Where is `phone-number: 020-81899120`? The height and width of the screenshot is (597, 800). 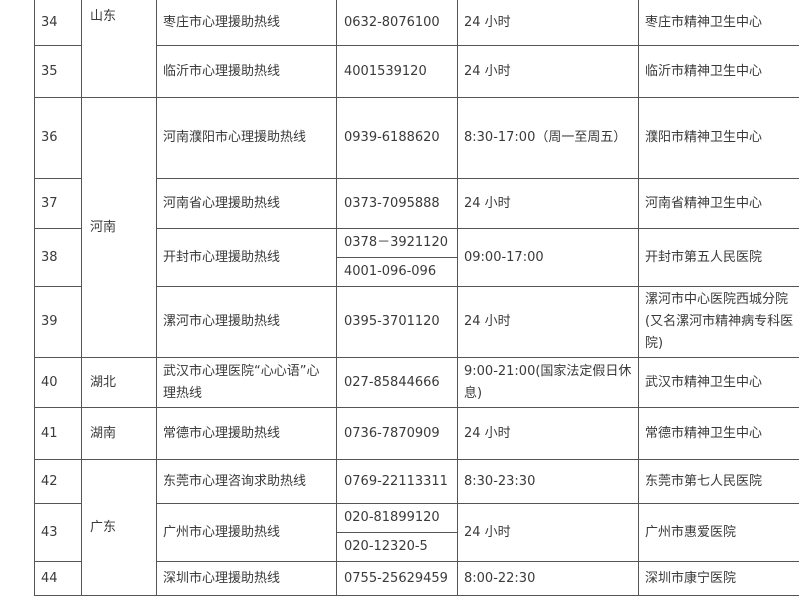
phone-number: 020-81899120 is located at coordinates (397, 518).